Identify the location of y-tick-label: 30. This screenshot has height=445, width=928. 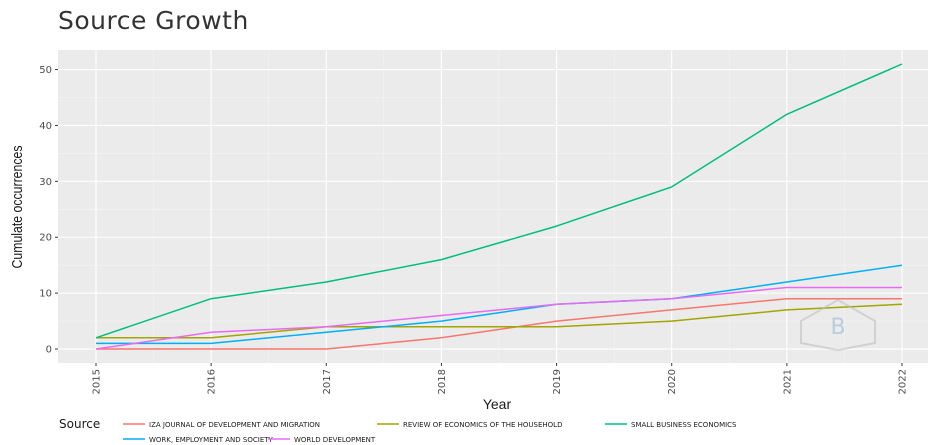
(45, 182).